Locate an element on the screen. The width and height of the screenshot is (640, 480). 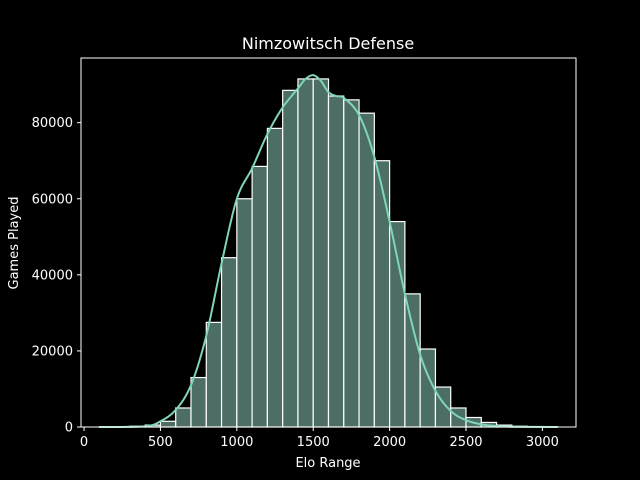
y-tick-label: 80000 is located at coordinates (52, 123).